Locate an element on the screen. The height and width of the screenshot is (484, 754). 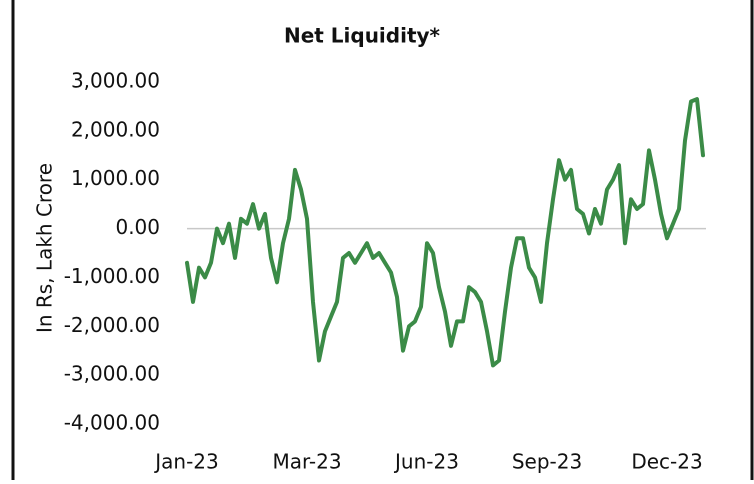
y-tick-label: -4,000.00 is located at coordinates (112, 423).